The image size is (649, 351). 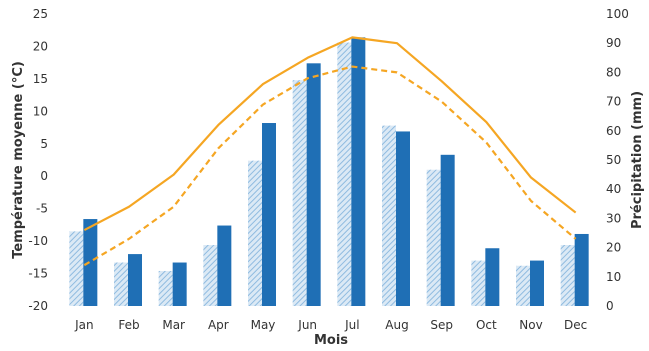 What do you see at coordinates (530, 325) in the screenshot?
I see `x-tick-label: Nov` at bounding box center [530, 325].